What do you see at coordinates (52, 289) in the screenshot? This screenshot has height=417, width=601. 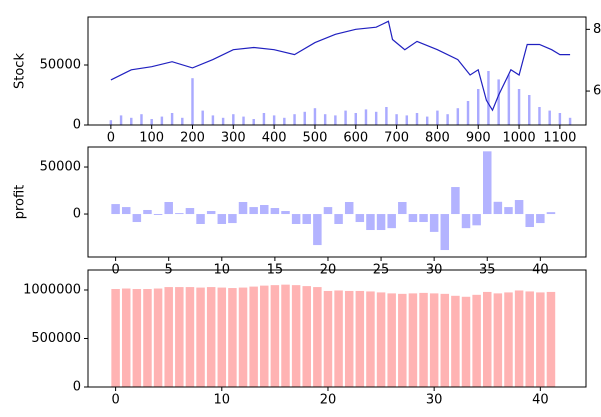 I see `y-tick-label: 1000000` at bounding box center [52, 289].